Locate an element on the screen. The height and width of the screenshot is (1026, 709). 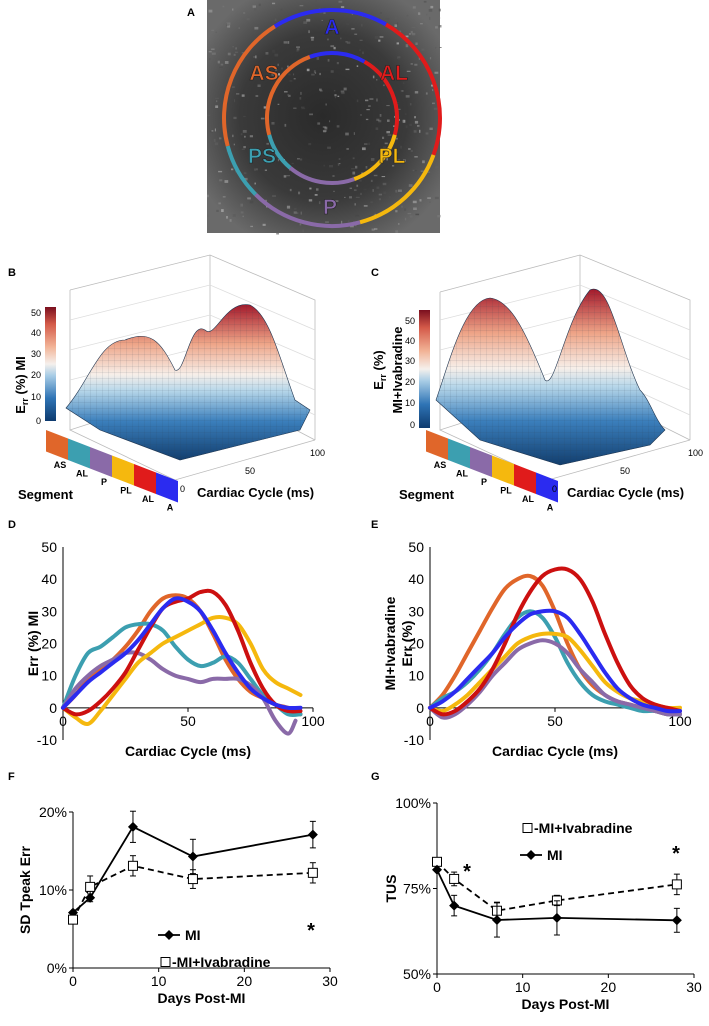
inner-ring is located at coordinates (332, 118).